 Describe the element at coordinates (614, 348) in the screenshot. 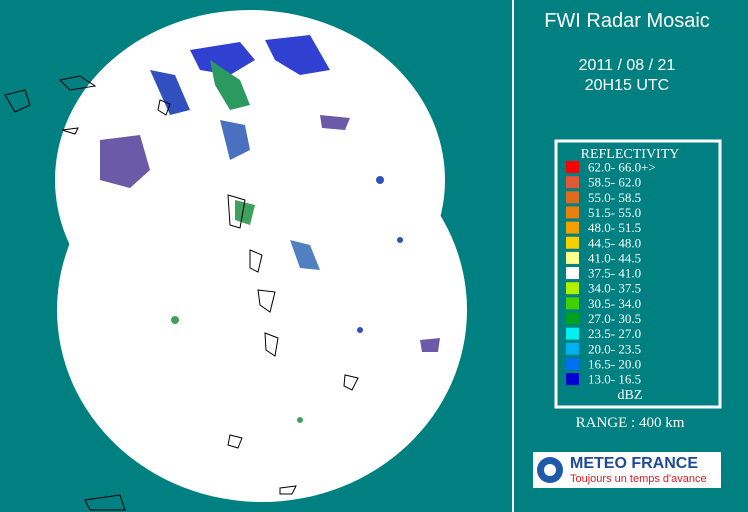

I see `legend-label: 20.0- 23.5` at that location.